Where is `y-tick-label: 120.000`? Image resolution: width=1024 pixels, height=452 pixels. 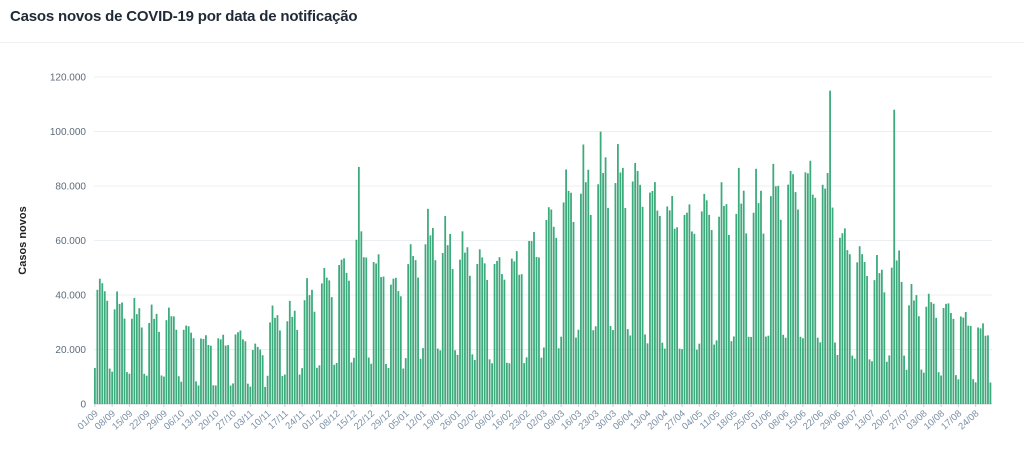 y-tick-label: 120.000 is located at coordinates (68, 78).